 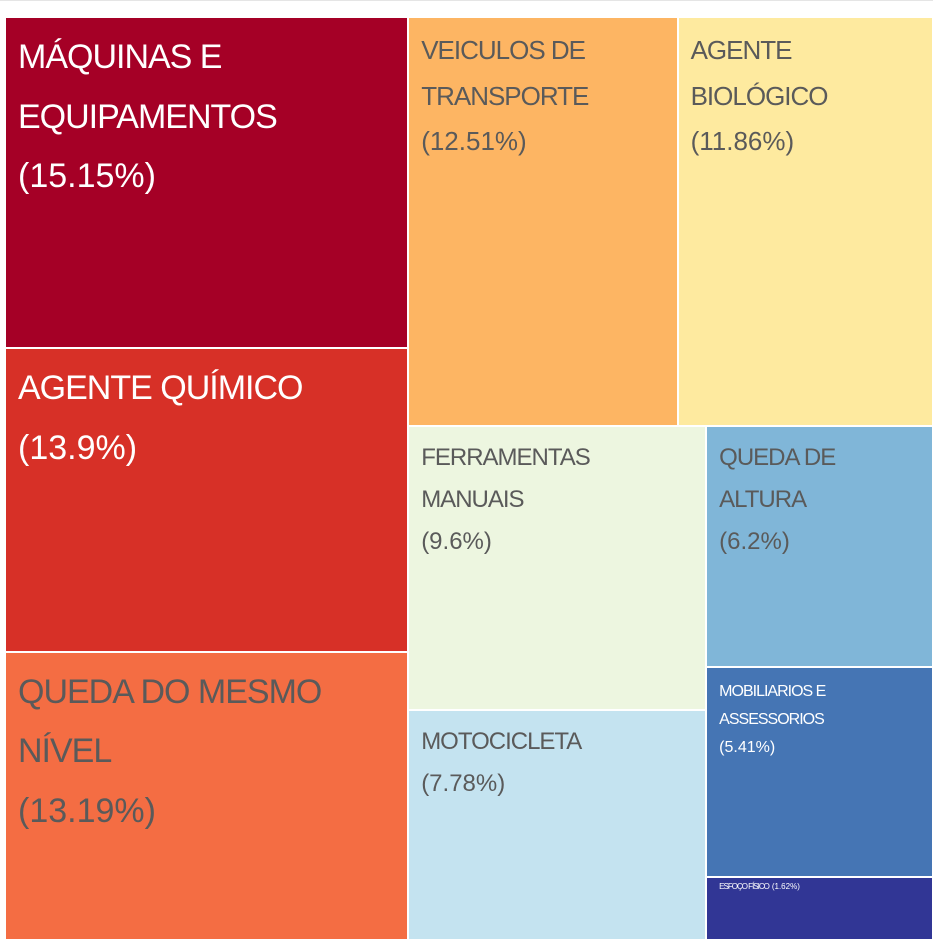 What do you see at coordinates (819, 772) in the screenshot?
I see `tile: MOBILIARIOS E ASSESSORIOS (5.41%)` at bounding box center [819, 772].